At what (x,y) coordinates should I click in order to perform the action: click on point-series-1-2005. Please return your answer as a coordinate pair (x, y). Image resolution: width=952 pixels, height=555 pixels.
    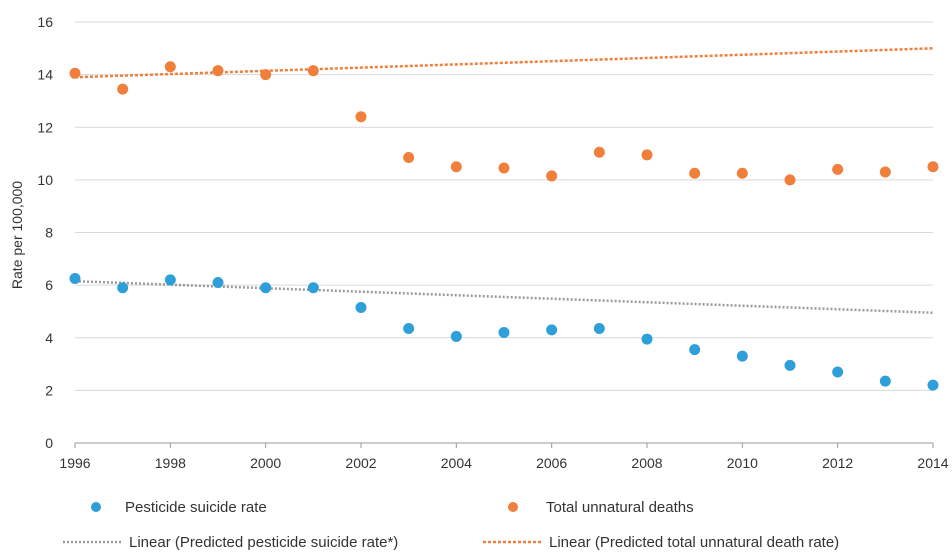
    Looking at the image, I should click on (504, 332).